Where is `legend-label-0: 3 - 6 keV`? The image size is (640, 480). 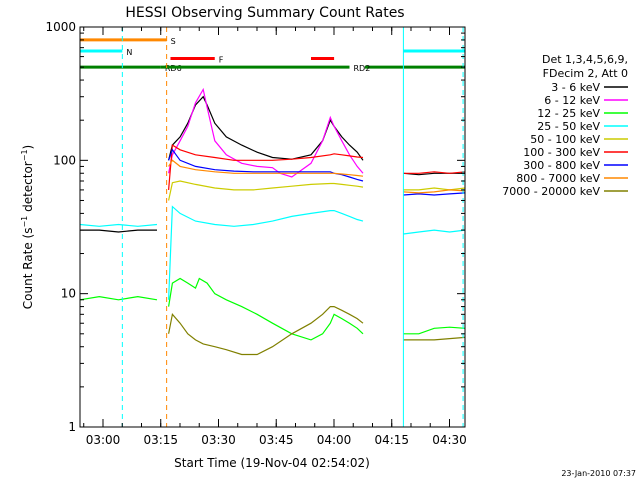
legend-label-0: 3 - 6 keV is located at coordinates (575, 87).